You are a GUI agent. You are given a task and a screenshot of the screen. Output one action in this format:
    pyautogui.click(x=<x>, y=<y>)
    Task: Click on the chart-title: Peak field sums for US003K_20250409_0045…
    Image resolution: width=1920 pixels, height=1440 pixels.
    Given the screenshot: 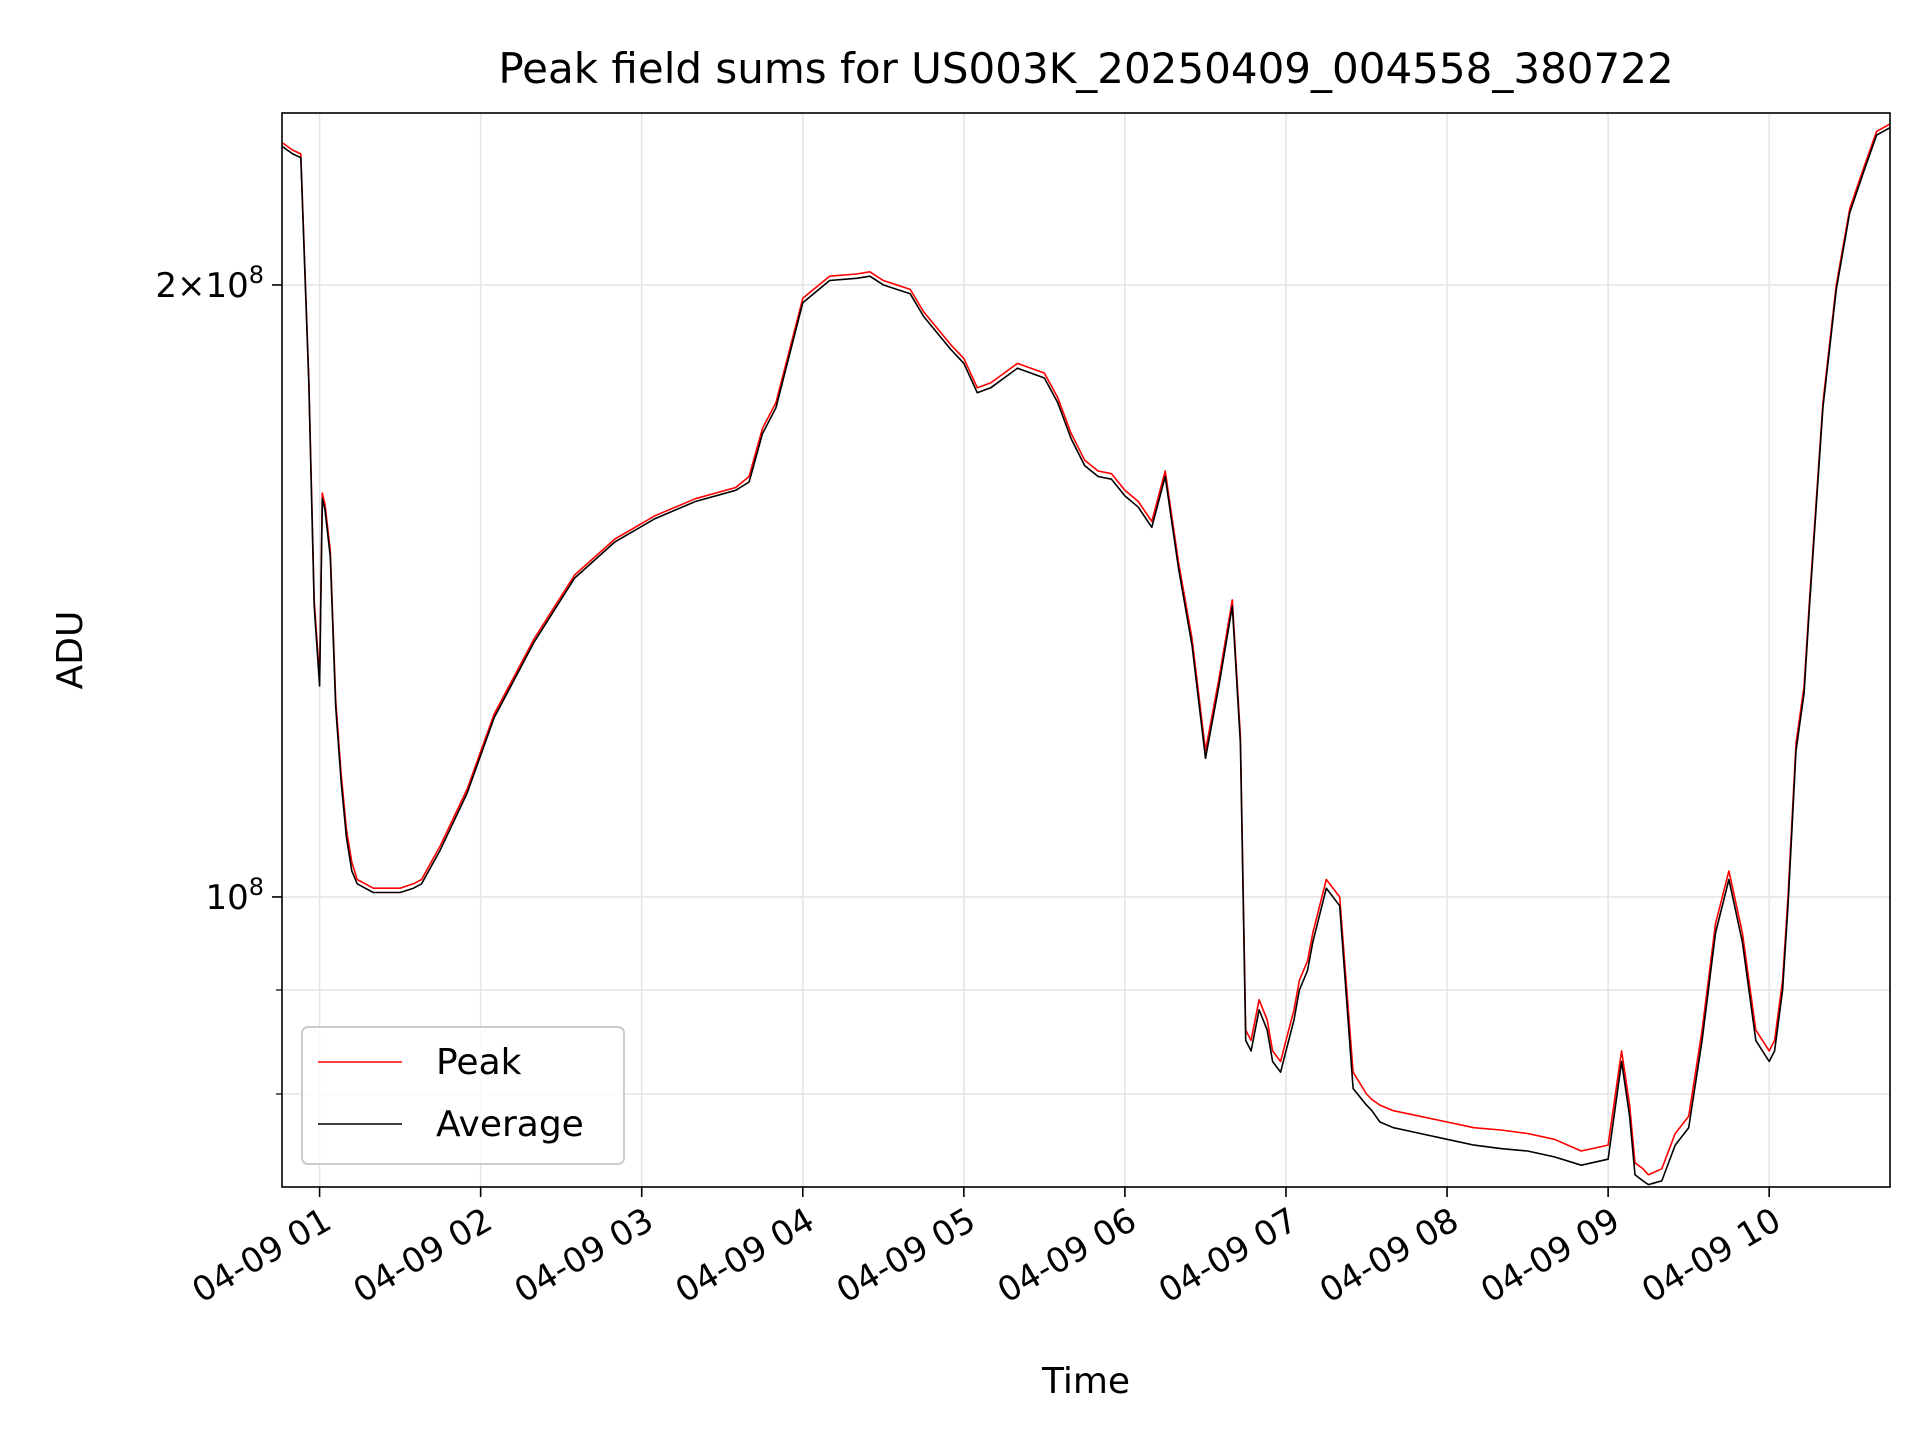 What is the action you would take?
    pyautogui.click(x=1085, y=68)
    